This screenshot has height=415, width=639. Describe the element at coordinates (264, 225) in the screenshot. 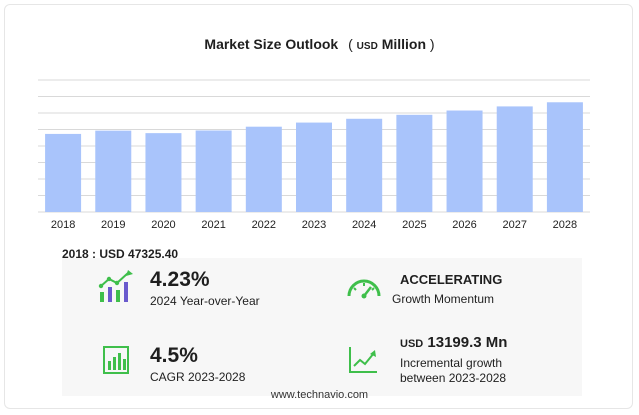

I see `x-tick-label: 2022` at that location.